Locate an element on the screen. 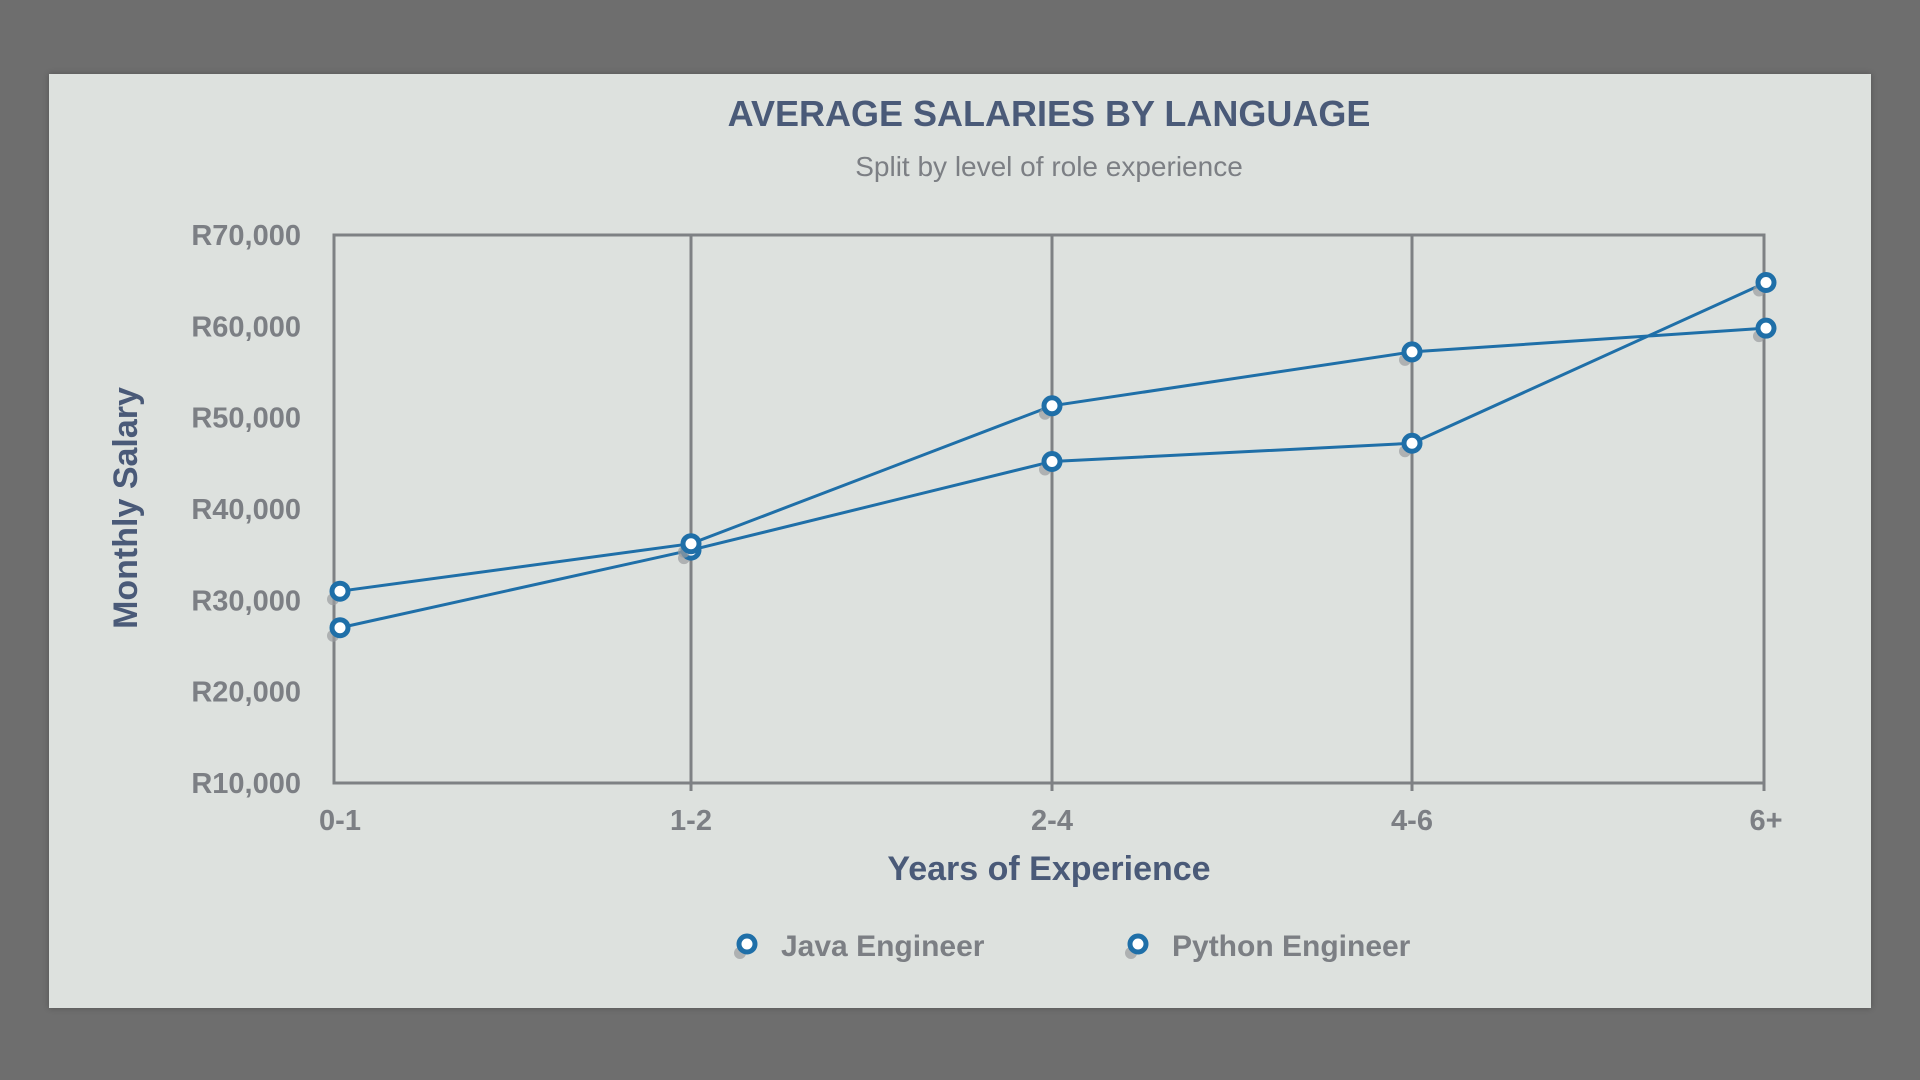 The image size is (1920, 1080). y-tick-label: R40,000 is located at coordinates (246, 510).